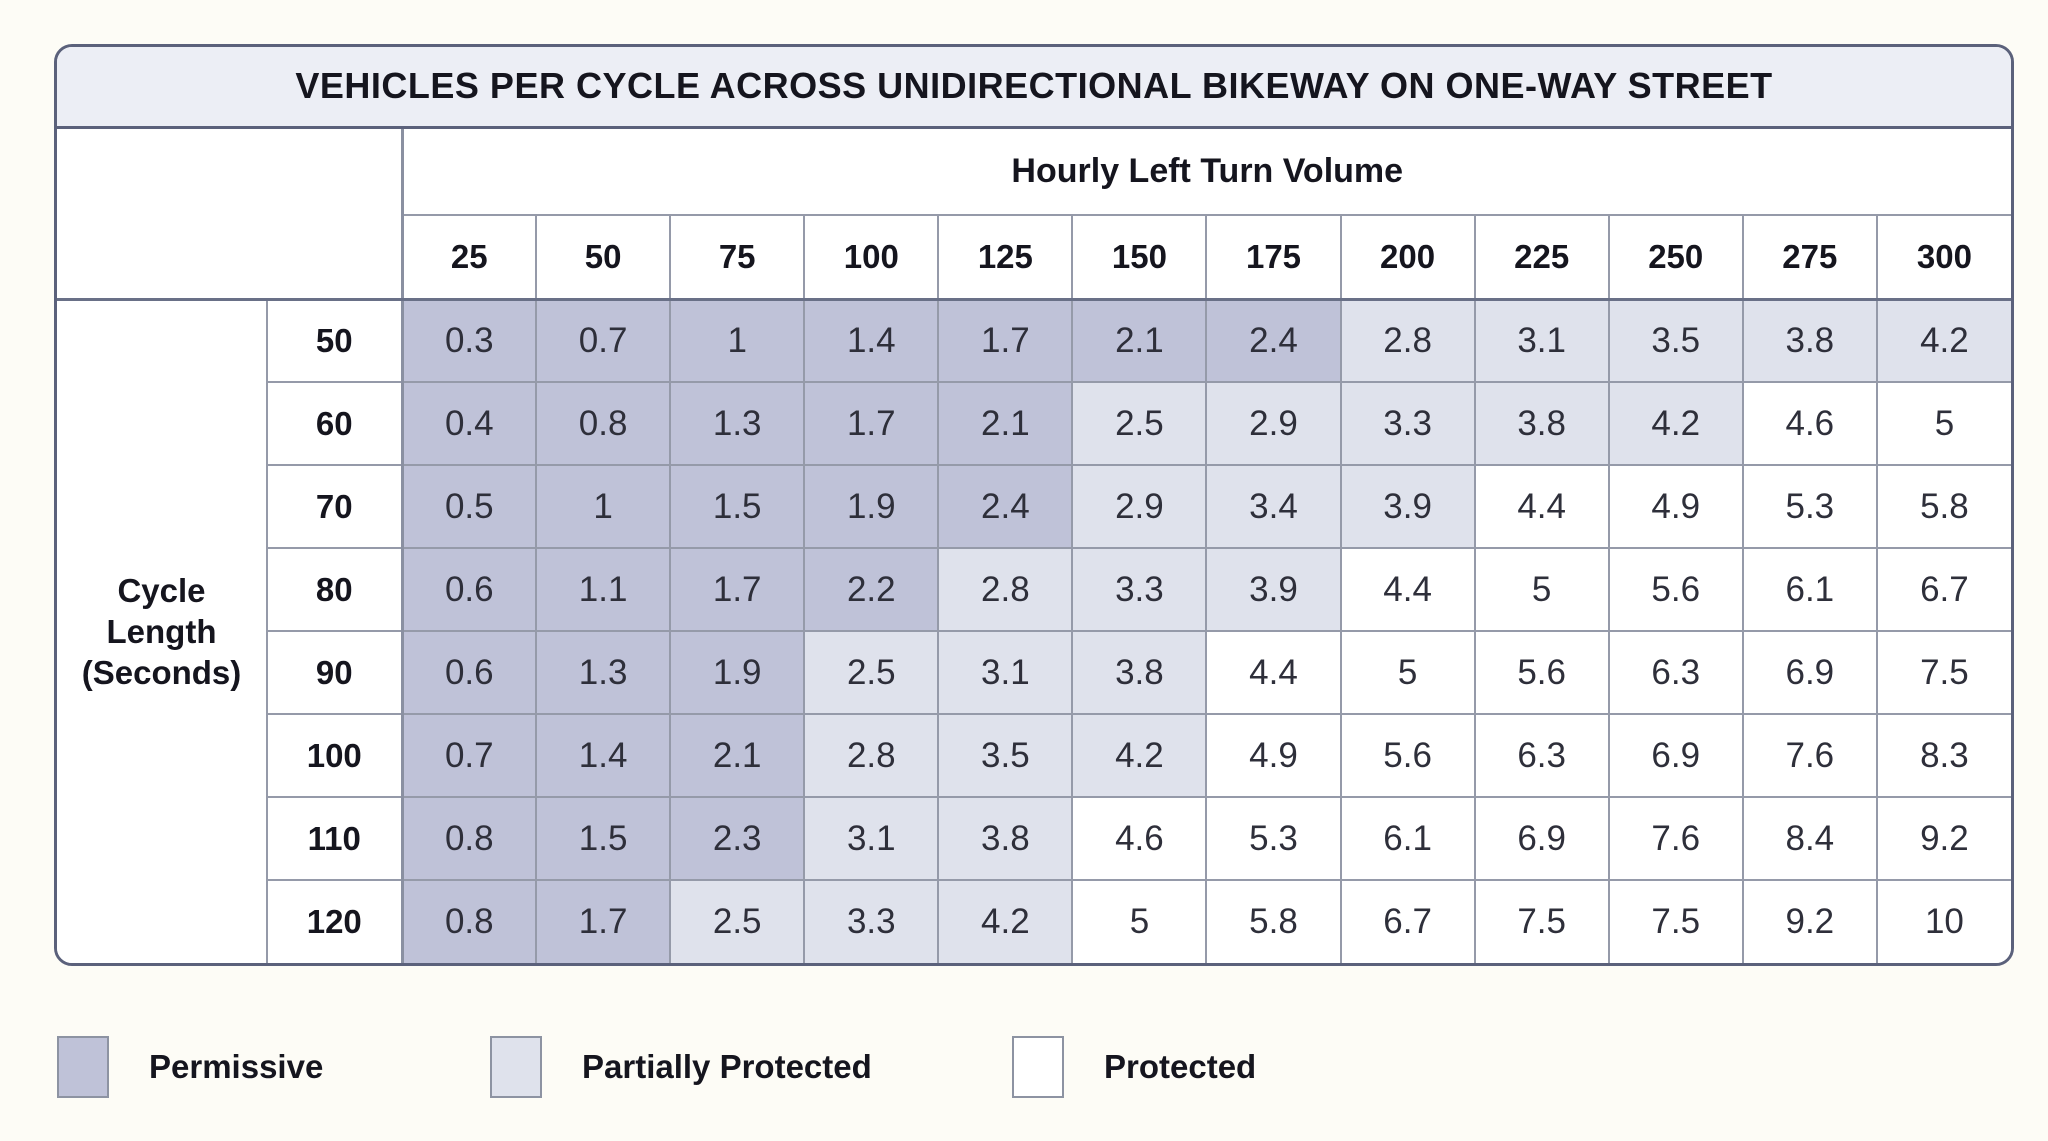 The image size is (2048, 1141). What do you see at coordinates (1180, 1066) in the screenshot?
I see `legend-label: Protected` at bounding box center [1180, 1066].